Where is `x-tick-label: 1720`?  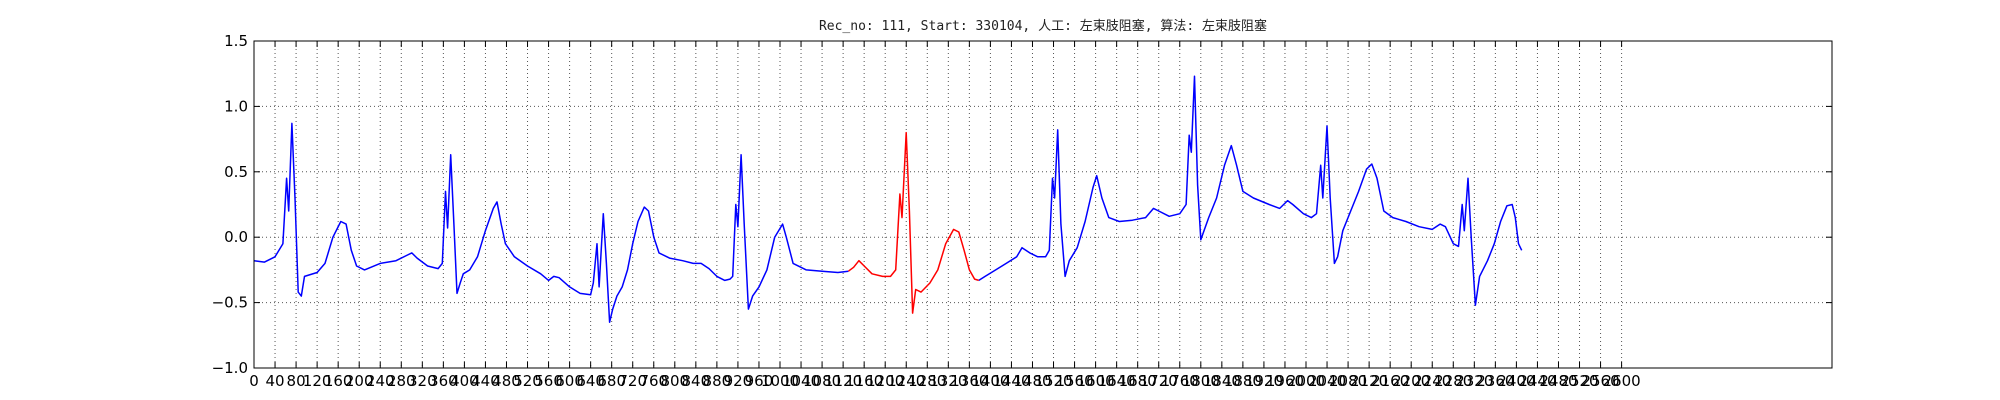
x-tick-label: 1720 is located at coordinates (1159, 381).